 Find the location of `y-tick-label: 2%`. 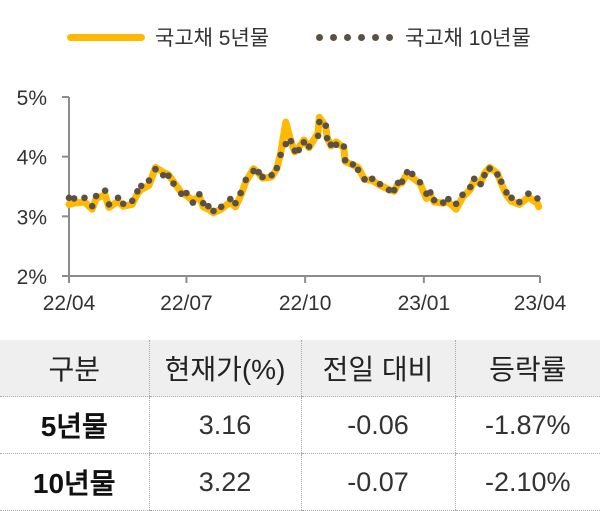

y-tick-label: 2% is located at coordinates (32, 277).